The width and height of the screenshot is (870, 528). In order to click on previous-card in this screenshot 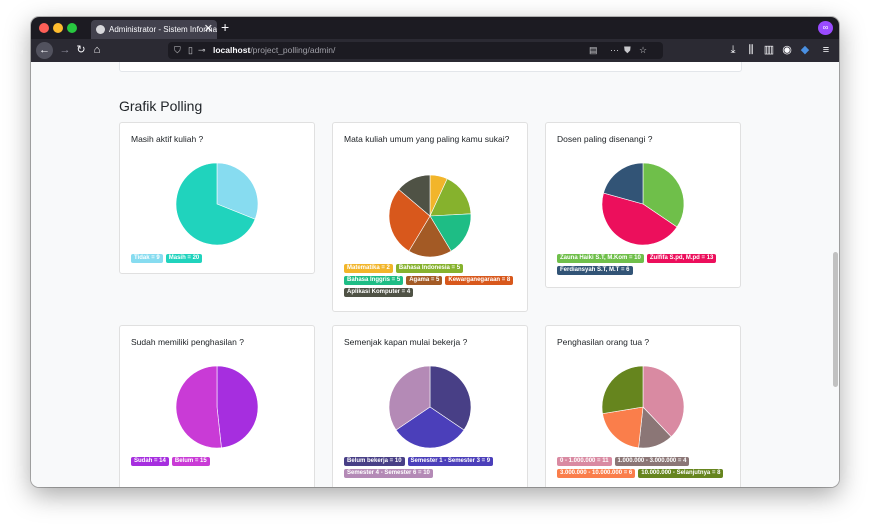, I will do `click(430, 67)`.